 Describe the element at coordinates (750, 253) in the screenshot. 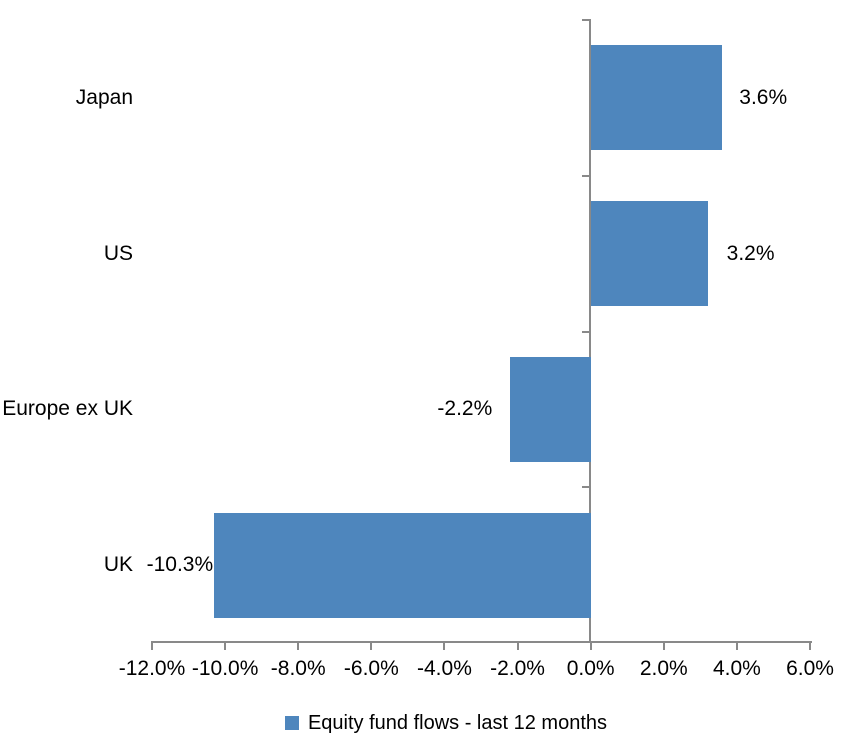

I see `value-label-us: 3.2%` at that location.